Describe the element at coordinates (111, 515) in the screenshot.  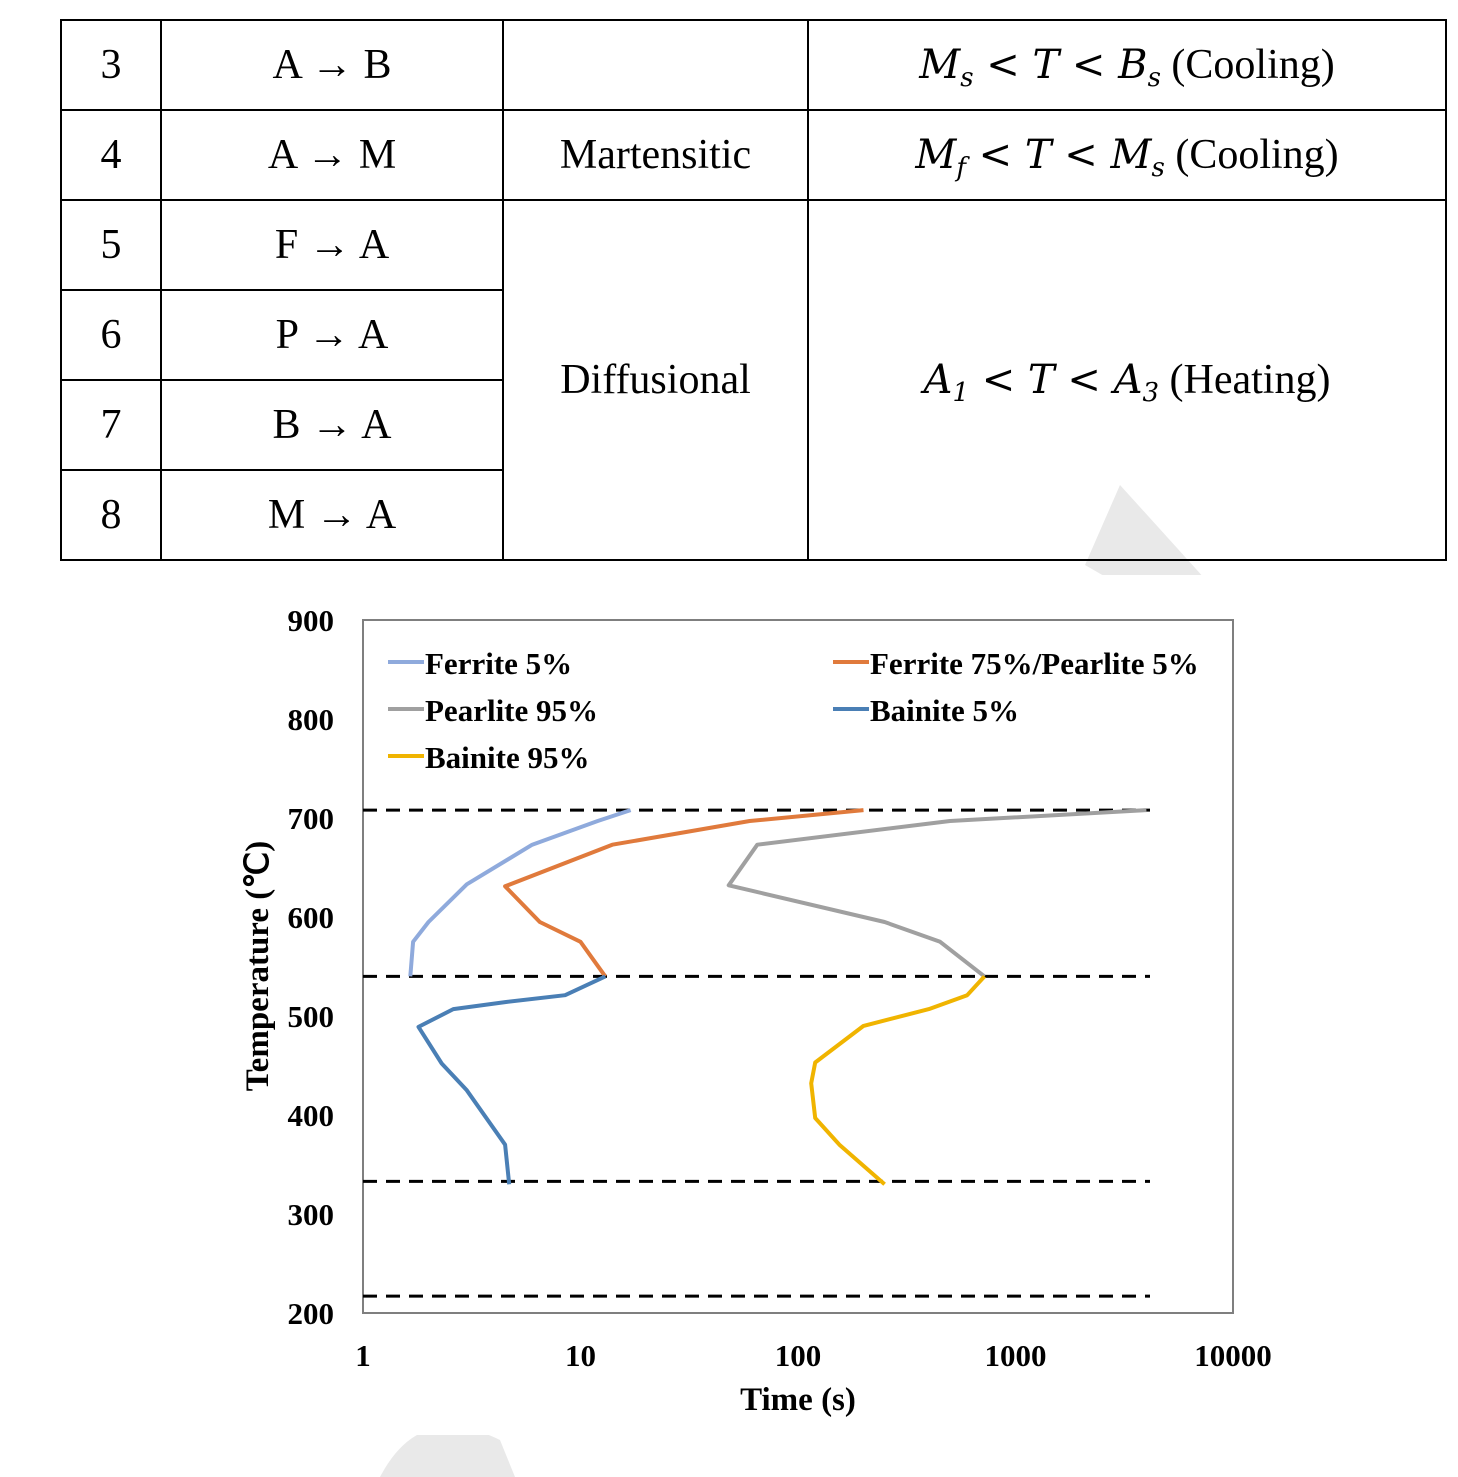
I see `row-number: 8` at that location.